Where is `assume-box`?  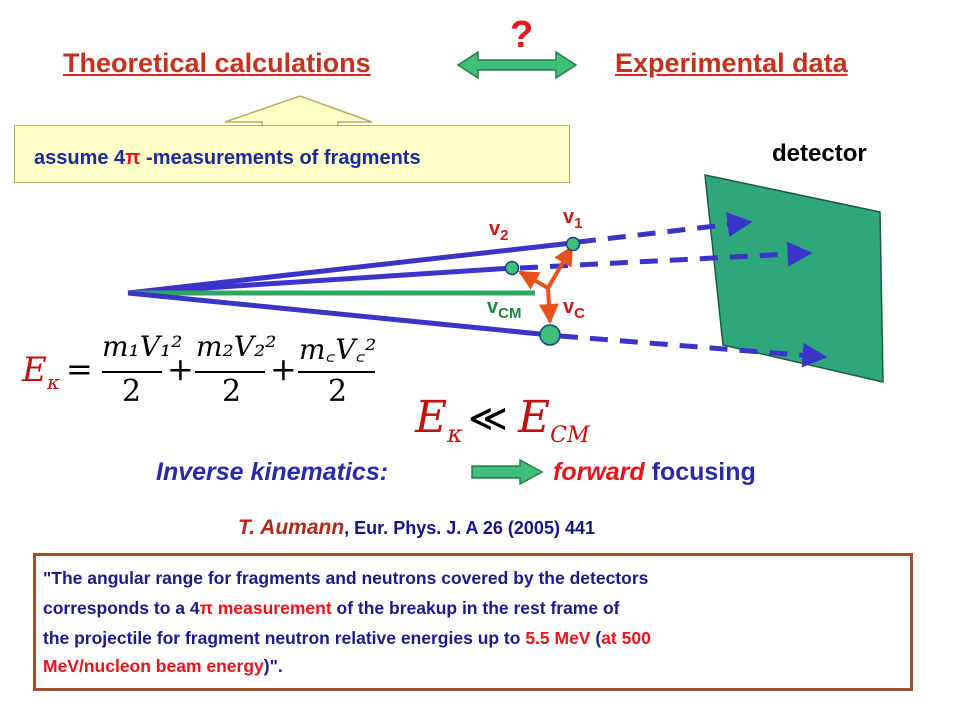
assume-box is located at coordinates (292, 154).